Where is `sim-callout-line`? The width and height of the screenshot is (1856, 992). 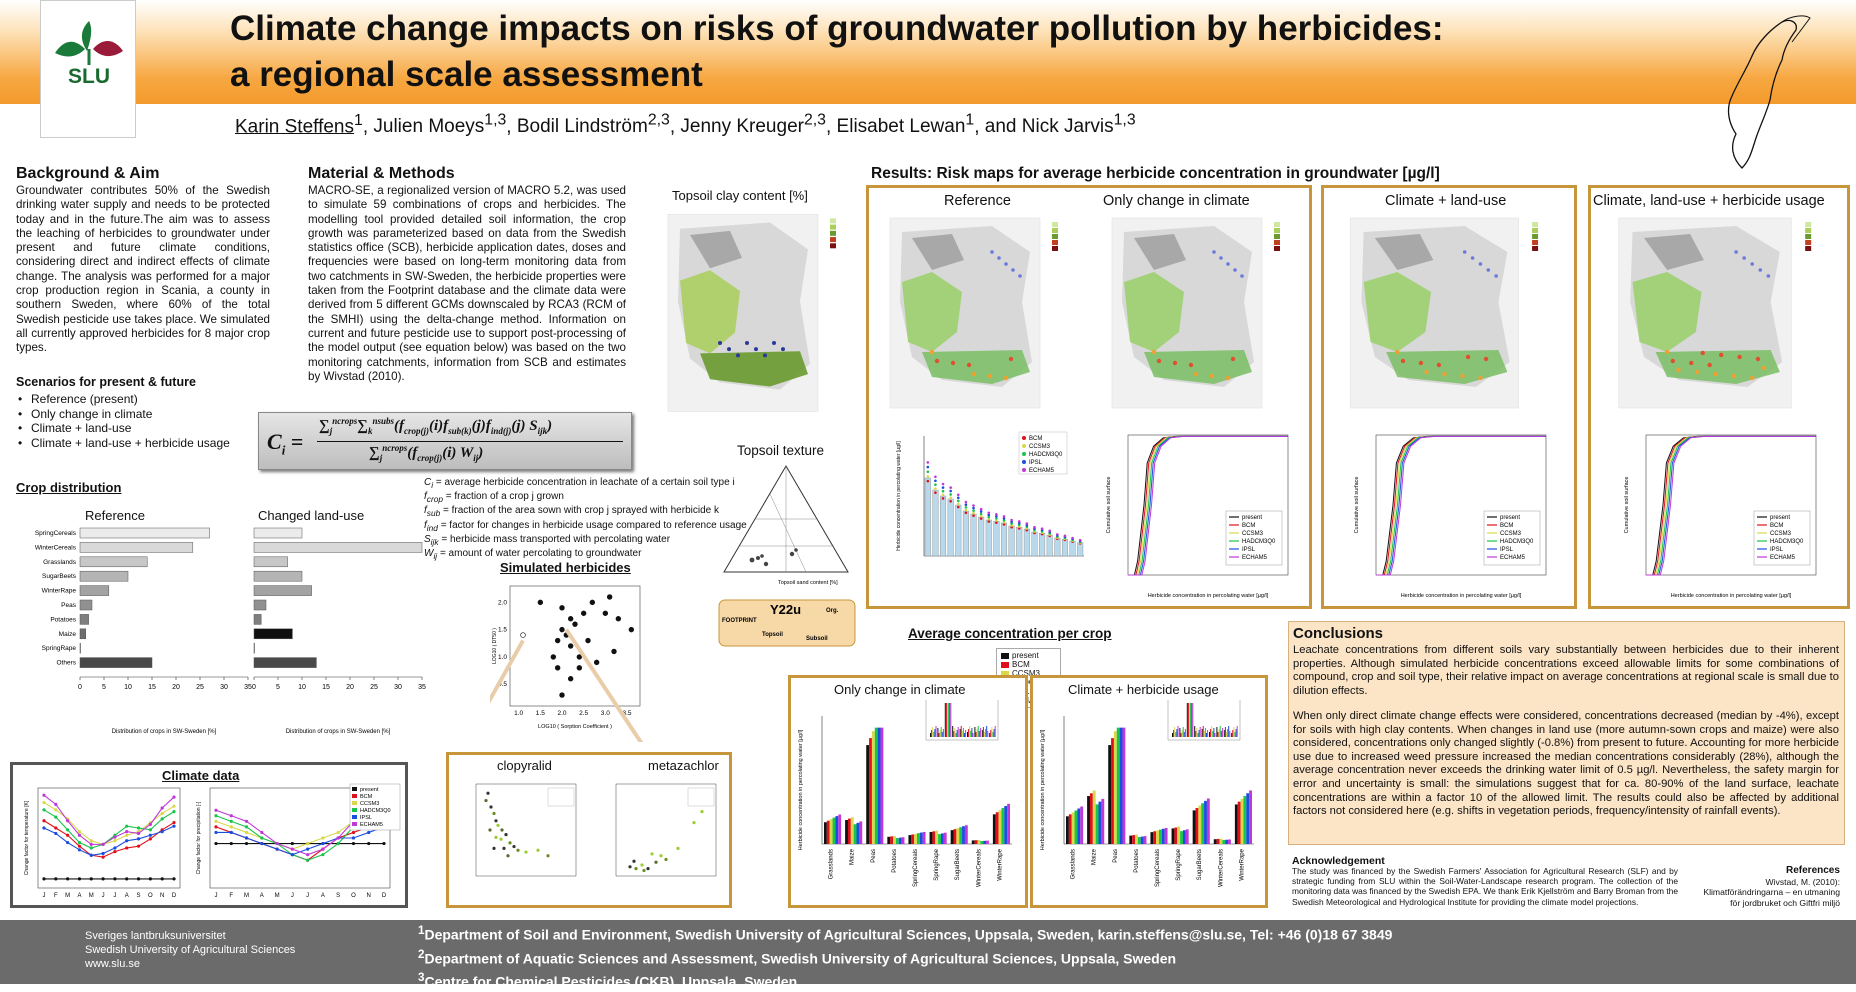
sim-callout-line is located at coordinates (507, 671).